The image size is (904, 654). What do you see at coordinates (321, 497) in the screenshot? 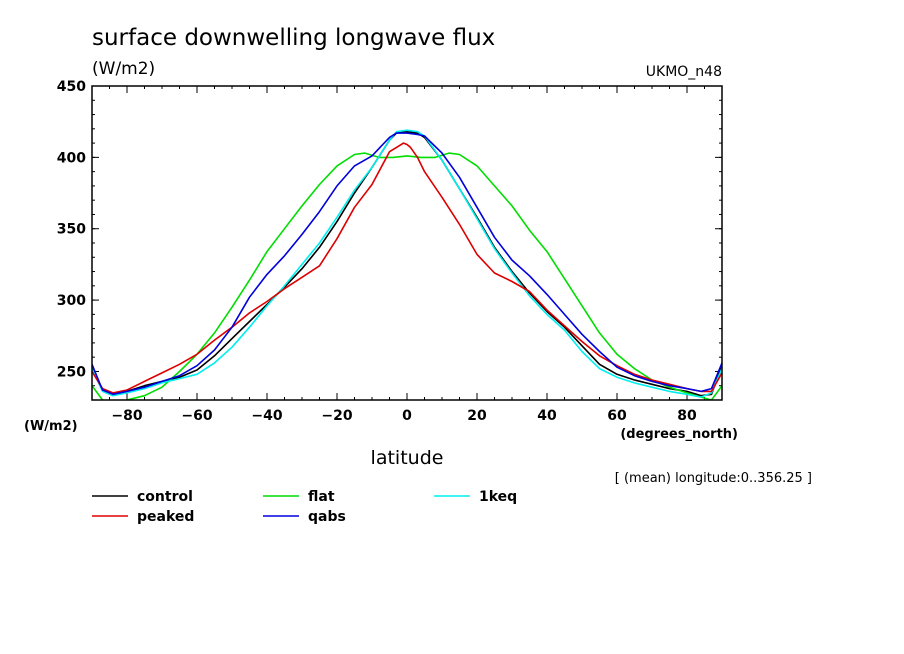
I see `legend-label-flat: flat` at bounding box center [321, 497].